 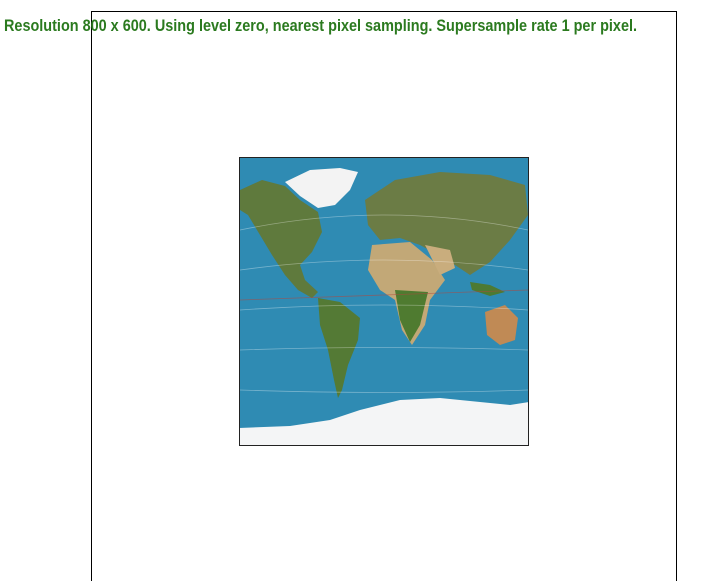 What do you see at coordinates (411, 316) in the screenshot?
I see `central-africa` at bounding box center [411, 316].